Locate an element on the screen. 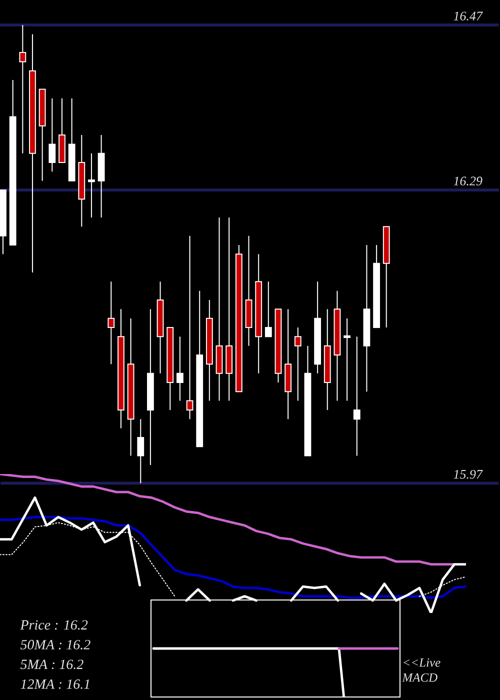 The image size is (500, 700). text: 12MA : 16.1 is located at coordinates (55, 684).